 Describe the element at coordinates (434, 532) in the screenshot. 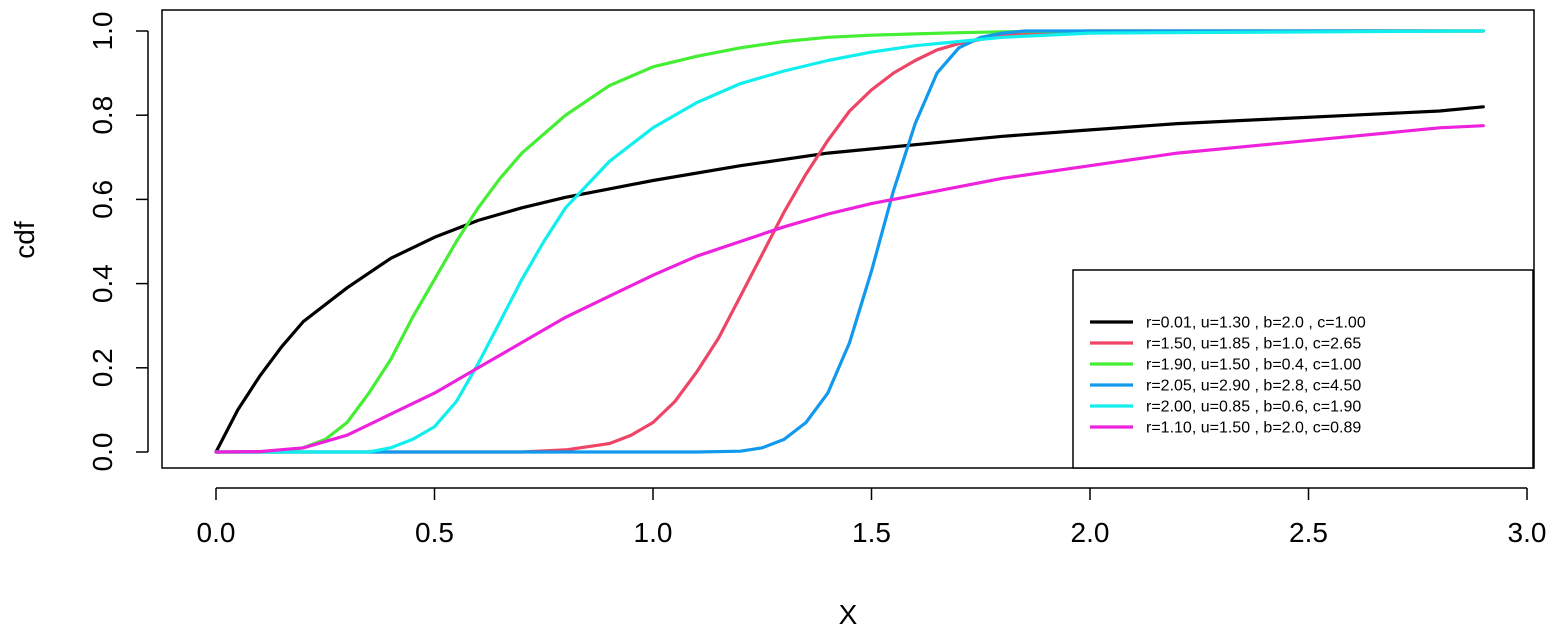

I see `x-tick-label: 0.5` at that location.